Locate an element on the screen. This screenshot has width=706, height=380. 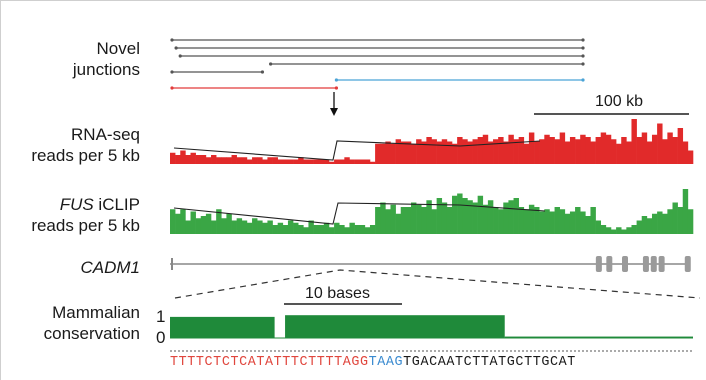
zoom-dashed-line is located at coordinates (437, 284).